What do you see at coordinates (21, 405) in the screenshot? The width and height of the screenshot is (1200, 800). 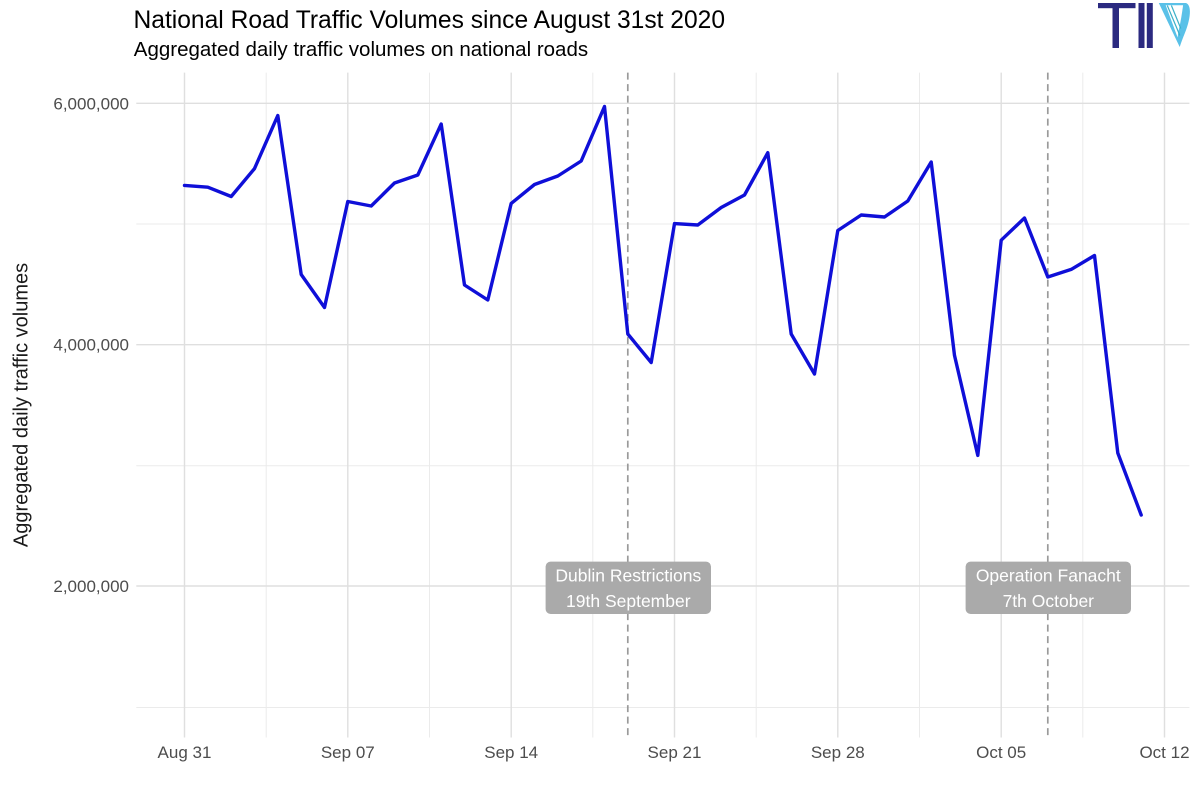 I see `svg-text:Aggregated daily traffic volum: Aggregated daily traffic volumes` at bounding box center [21, 405].